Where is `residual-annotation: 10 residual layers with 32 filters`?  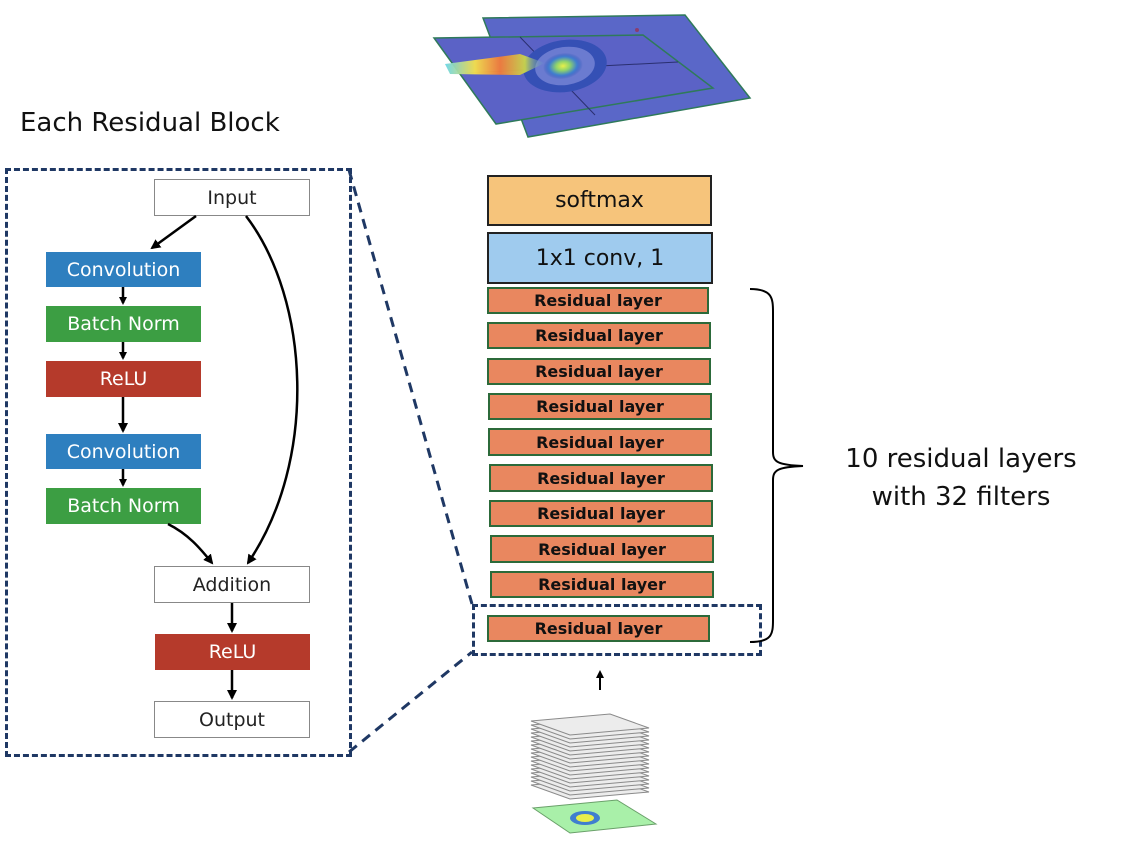
residual-annotation: 10 residual layers with 32 filters is located at coordinates (961, 478).